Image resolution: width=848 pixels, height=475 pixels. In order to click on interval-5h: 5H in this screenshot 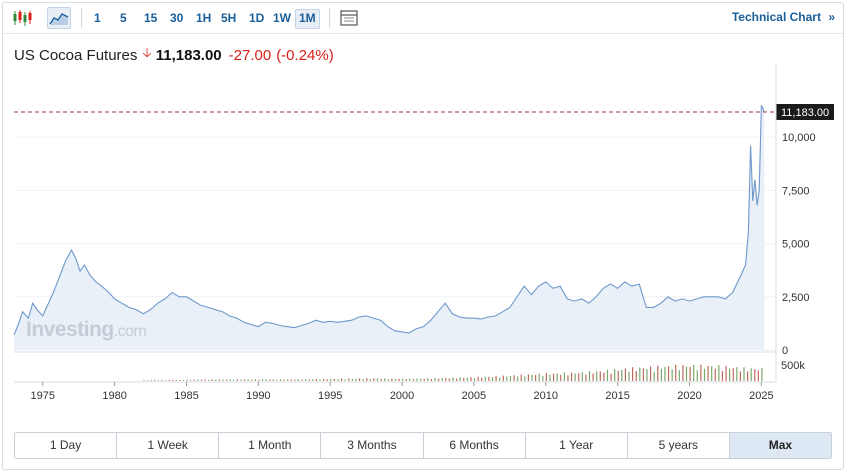, I will do `click(229, 18)`.